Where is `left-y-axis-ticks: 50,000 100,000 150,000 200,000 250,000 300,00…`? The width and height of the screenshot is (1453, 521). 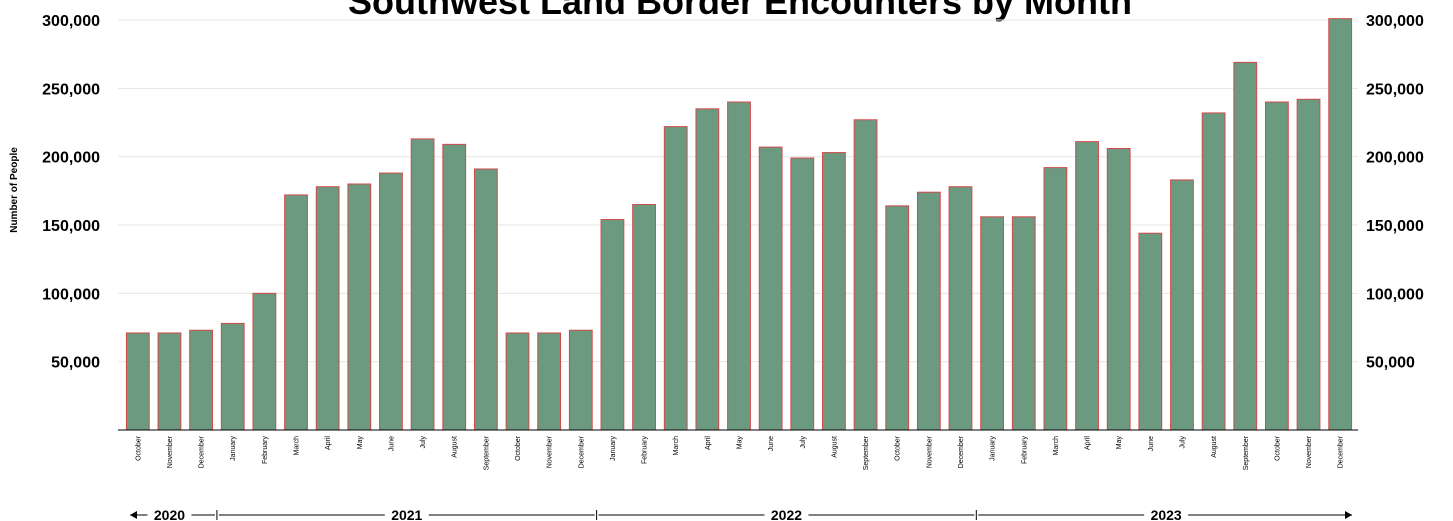 left-y-axis-ticks: 50,000 100,000 150,000 200,000 250,000 300,00… is located at coordinates (71, 192).